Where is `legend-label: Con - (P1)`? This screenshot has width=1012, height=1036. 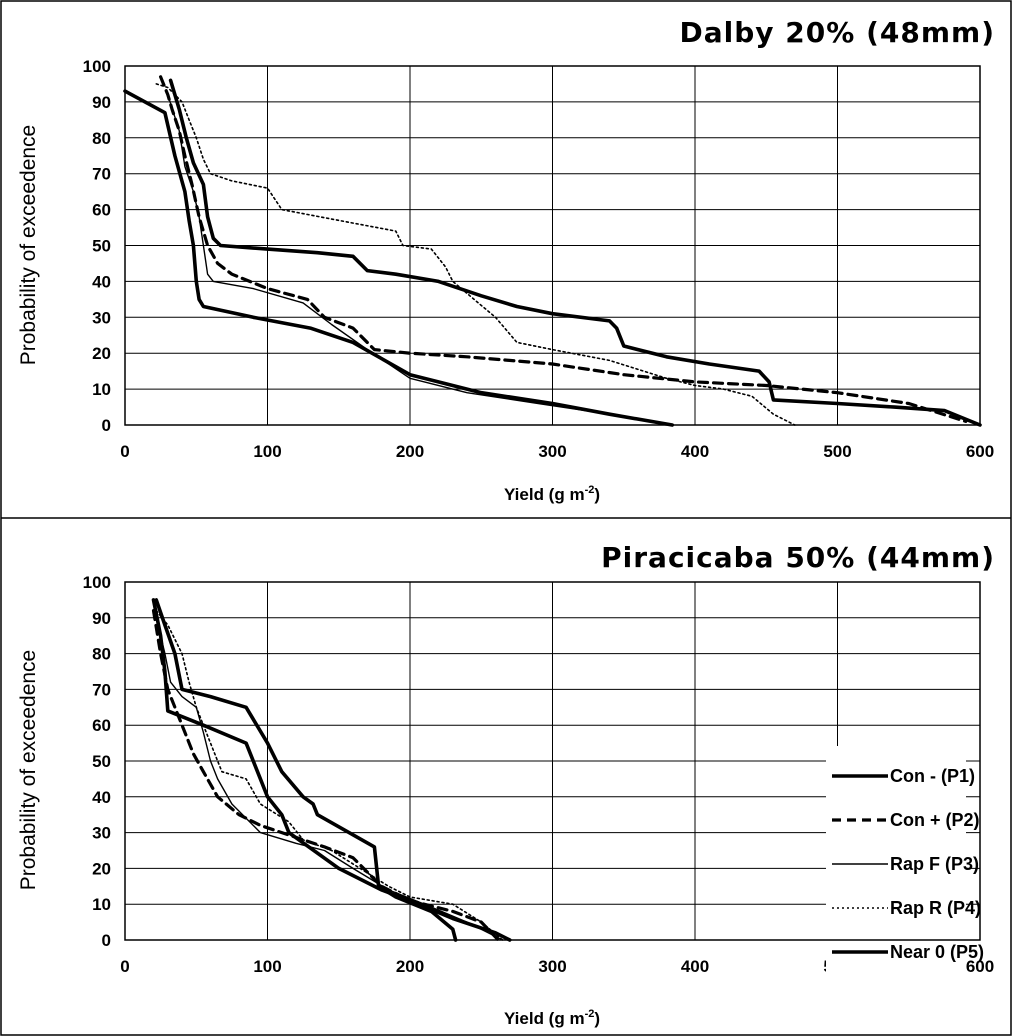
legend-label: Con - (P1) is located at coordinates (932, 776).